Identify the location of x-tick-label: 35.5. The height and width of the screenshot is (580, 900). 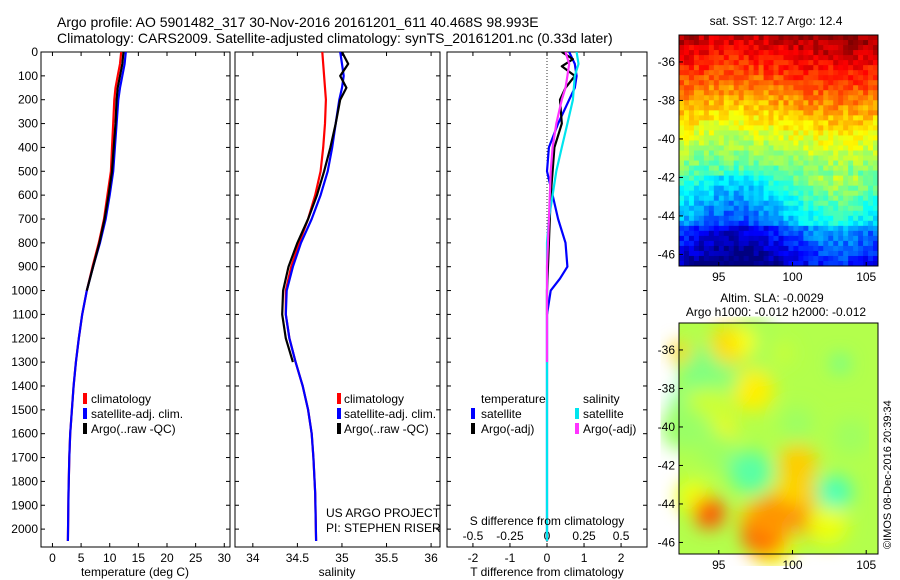
(387, 558).